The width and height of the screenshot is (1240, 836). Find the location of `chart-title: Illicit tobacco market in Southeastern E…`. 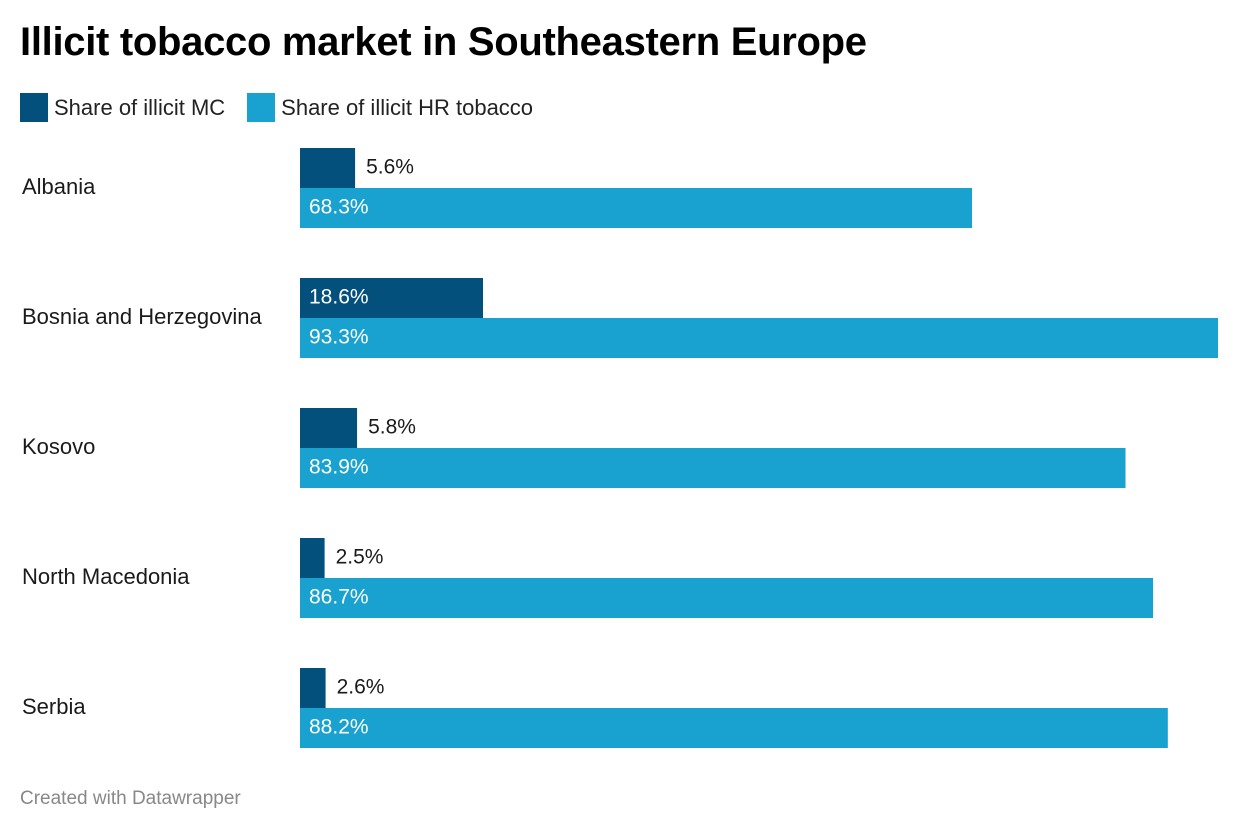

chart-title: Illicit tobacco market in Southeastern E… is located at coordinates (443, 42).